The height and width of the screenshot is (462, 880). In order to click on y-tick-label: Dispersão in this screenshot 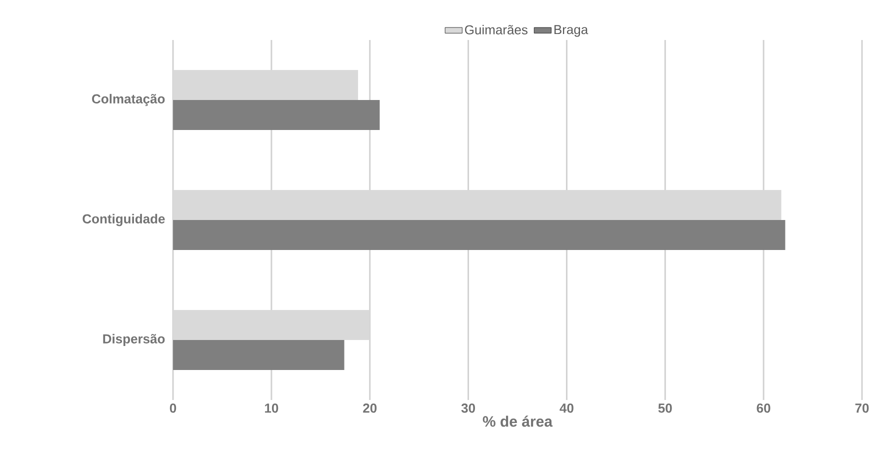, I will do `click(134, 340)`.